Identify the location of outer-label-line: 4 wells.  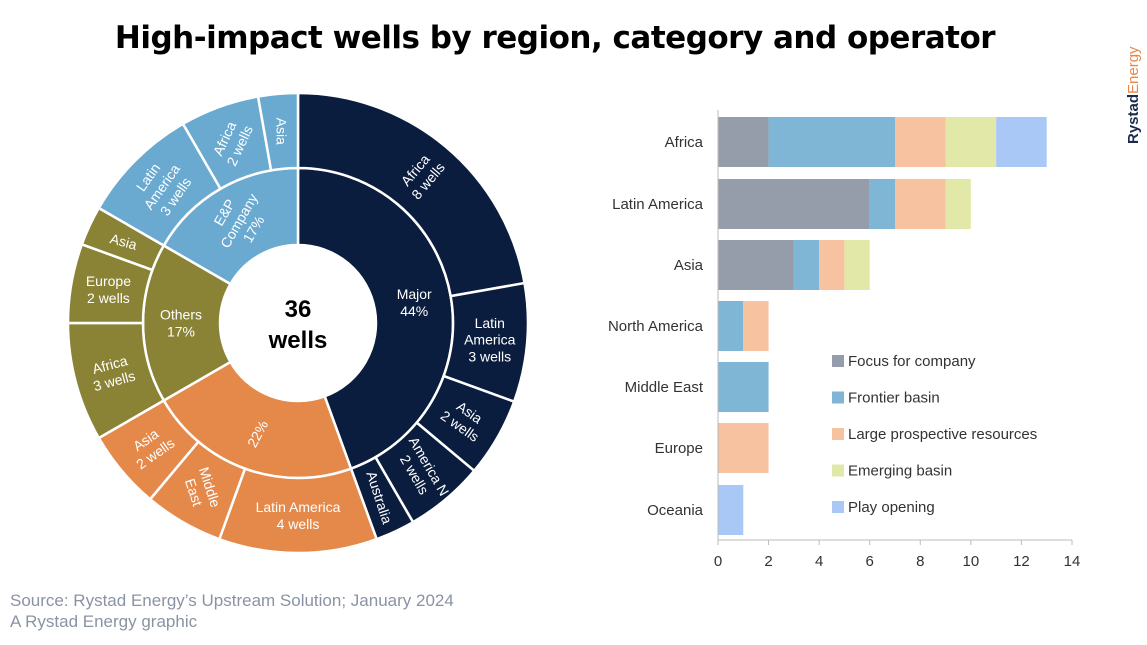
(298, 524).